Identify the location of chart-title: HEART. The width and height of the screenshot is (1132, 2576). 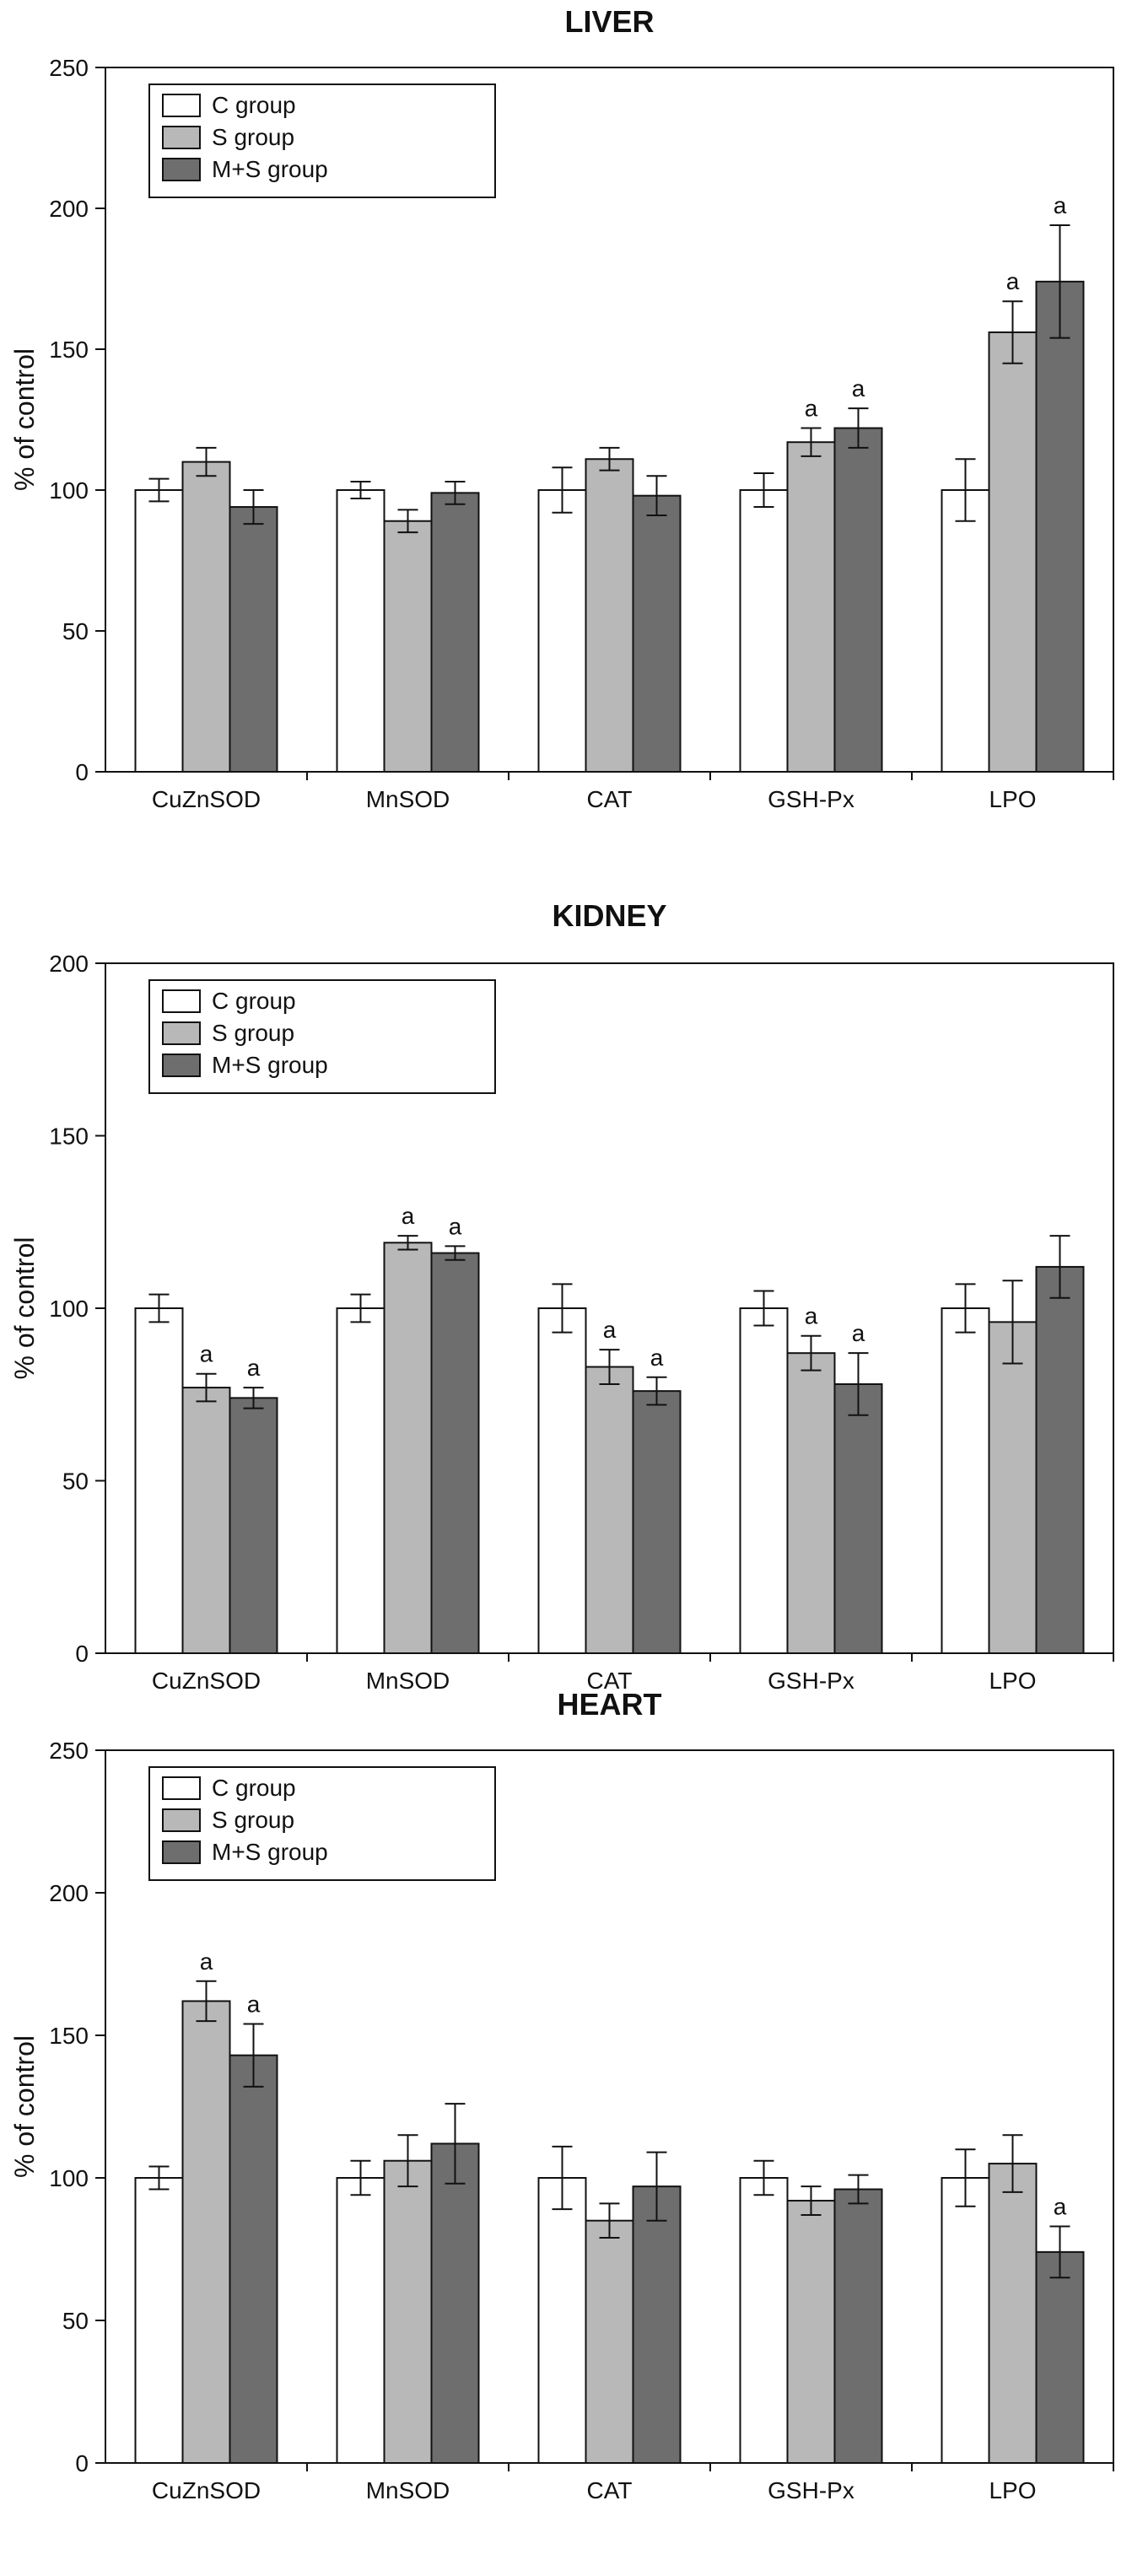
(610, 1704).